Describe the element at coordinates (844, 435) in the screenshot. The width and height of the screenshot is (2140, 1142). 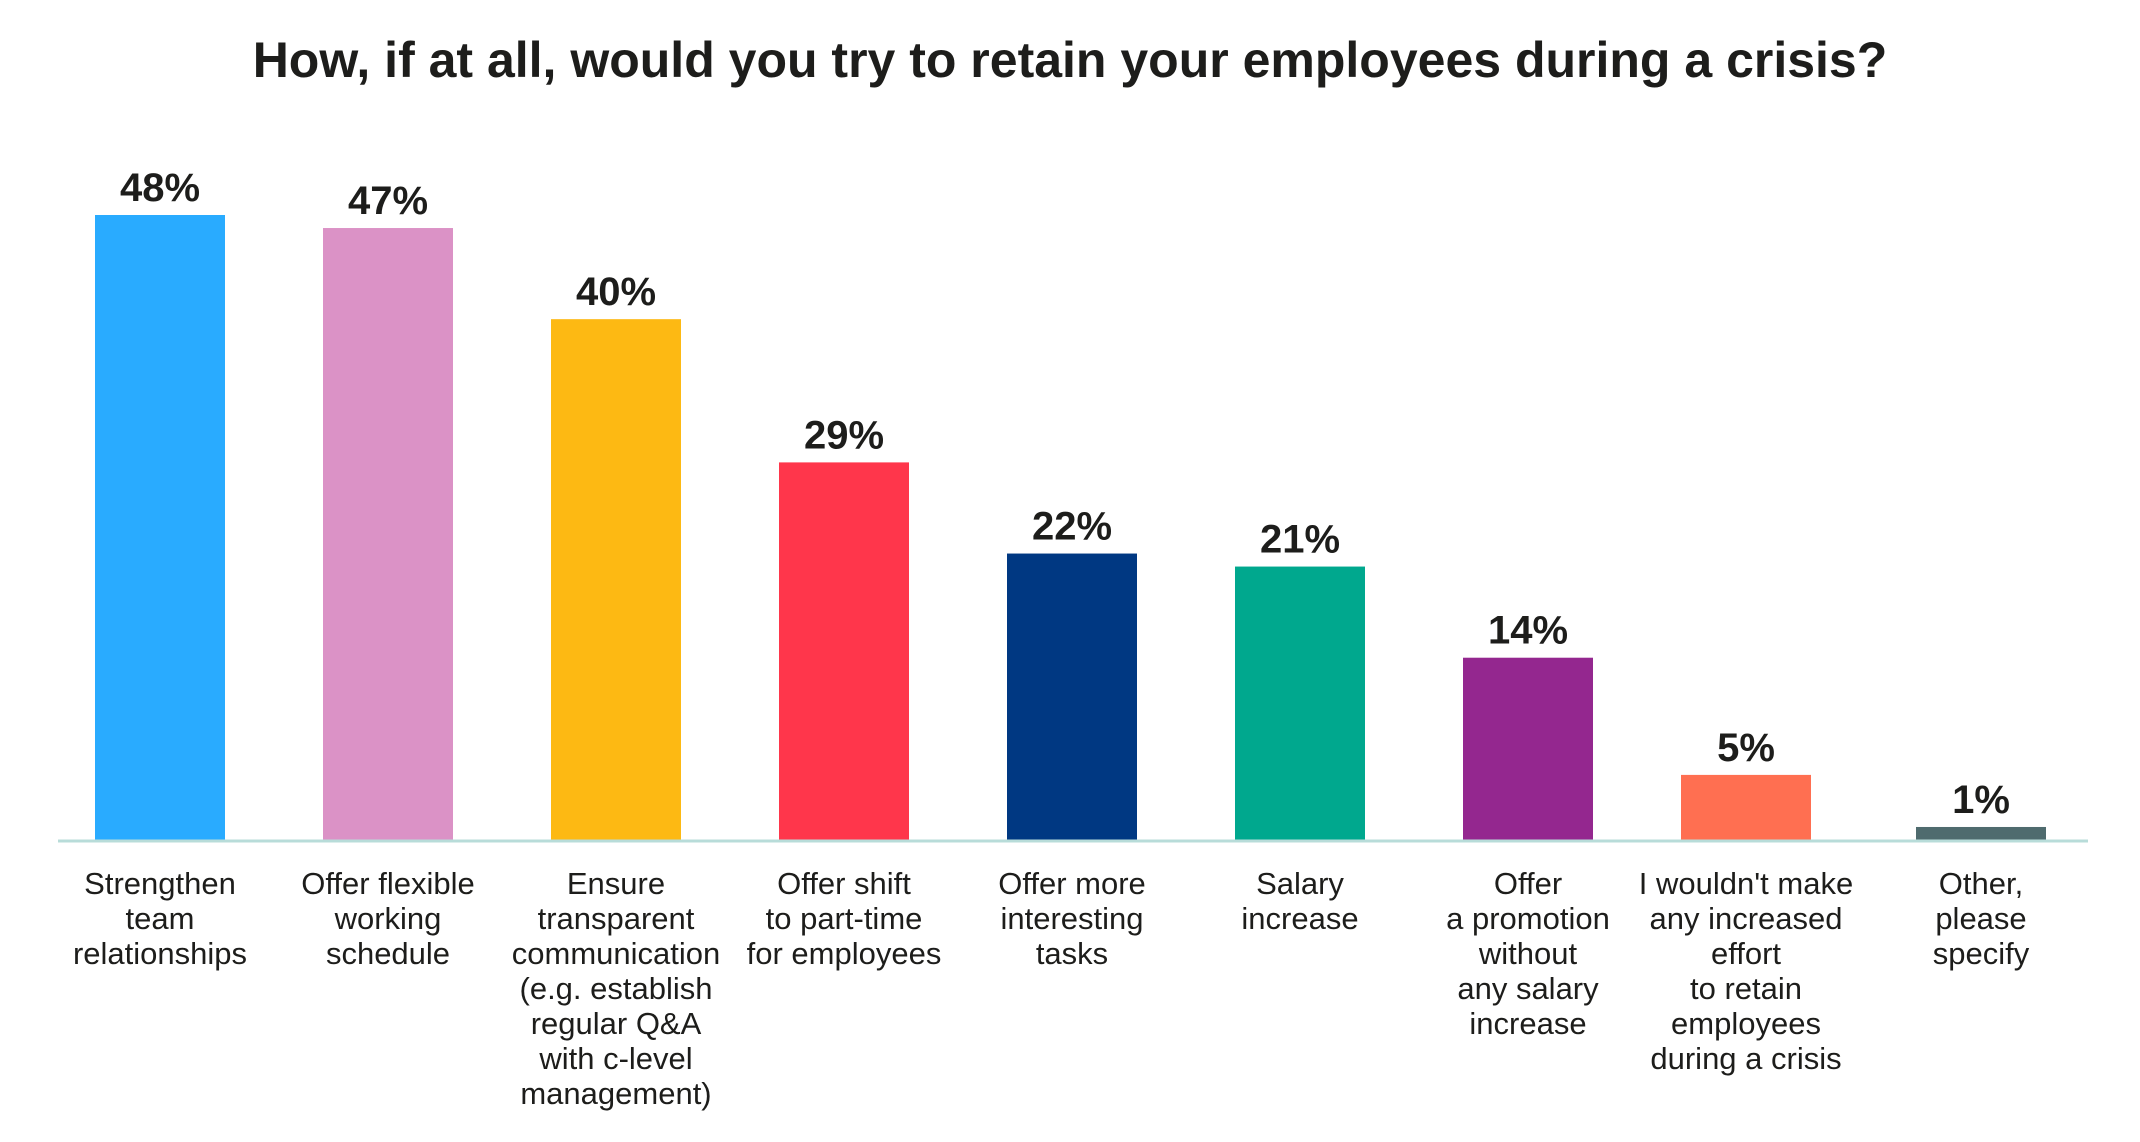
I see `value-label-4: 29%` at that location.